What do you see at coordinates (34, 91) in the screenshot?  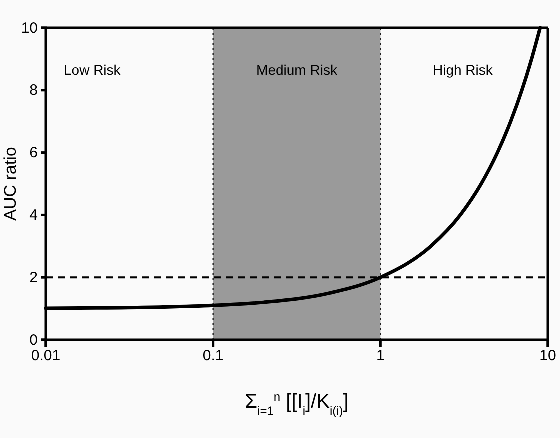 I see `y-tick-label: 8` at bounding box center [34, 91].